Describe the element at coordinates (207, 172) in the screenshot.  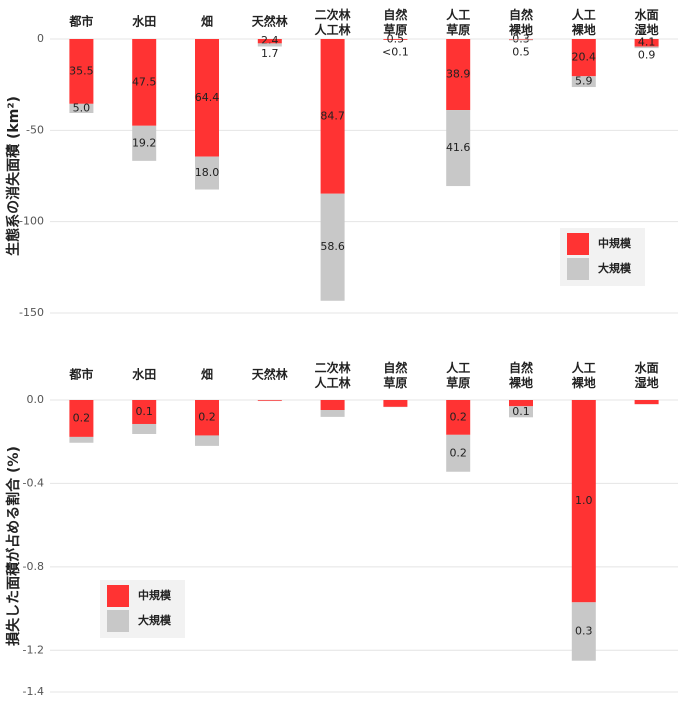
I see `data-label: 18.0` at that location.